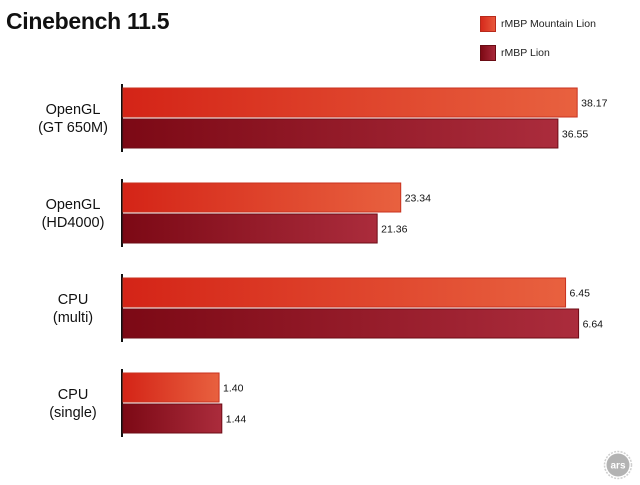 Image resolution: width=640 pixels, height=485 pixels. What do you see at coordinates (548, 24) in the screenshot?
I see `legend-label-mountain-lion: rMBP Mountain Lion` at bounding box center [548, 24].